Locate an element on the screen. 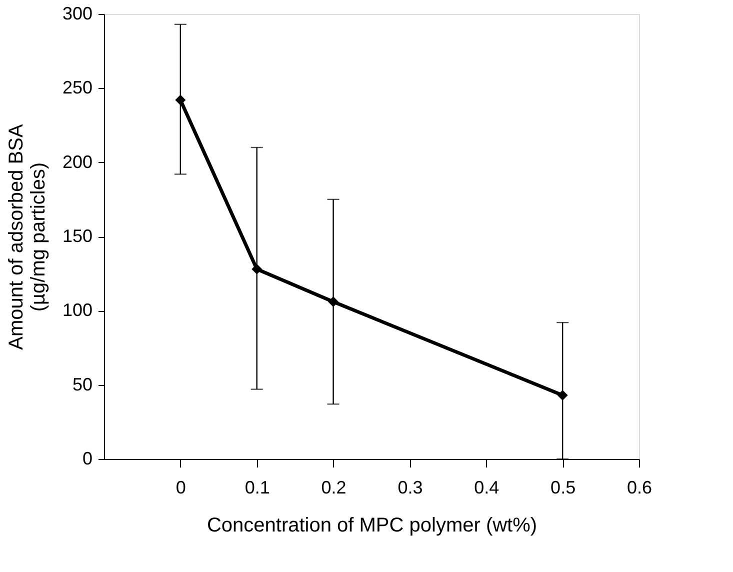  y-tick-label: 150 is located at coordinates (77, 236).